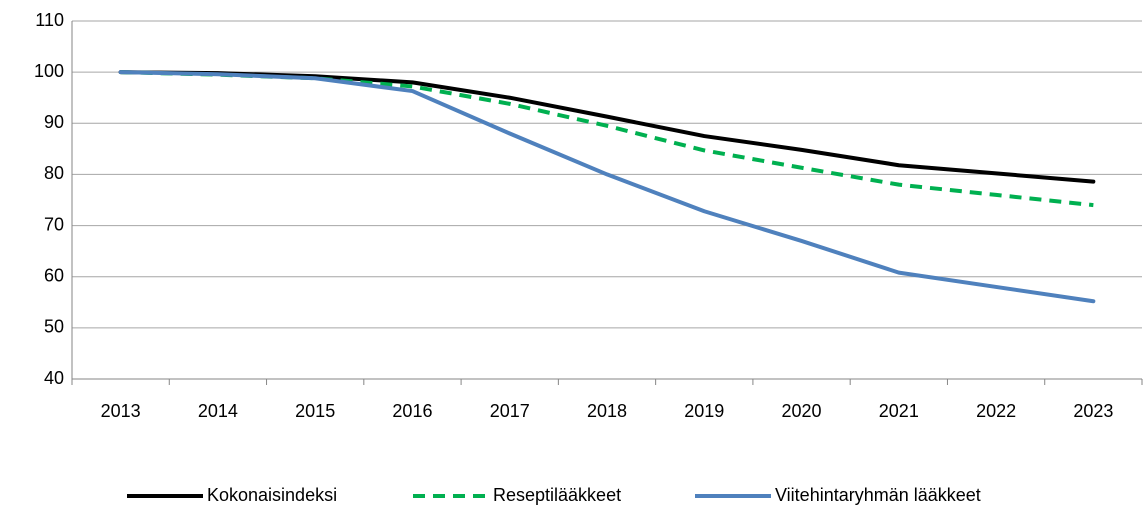  I want to click on legend-label: Kokonaisindeksi, so click(272, 495).